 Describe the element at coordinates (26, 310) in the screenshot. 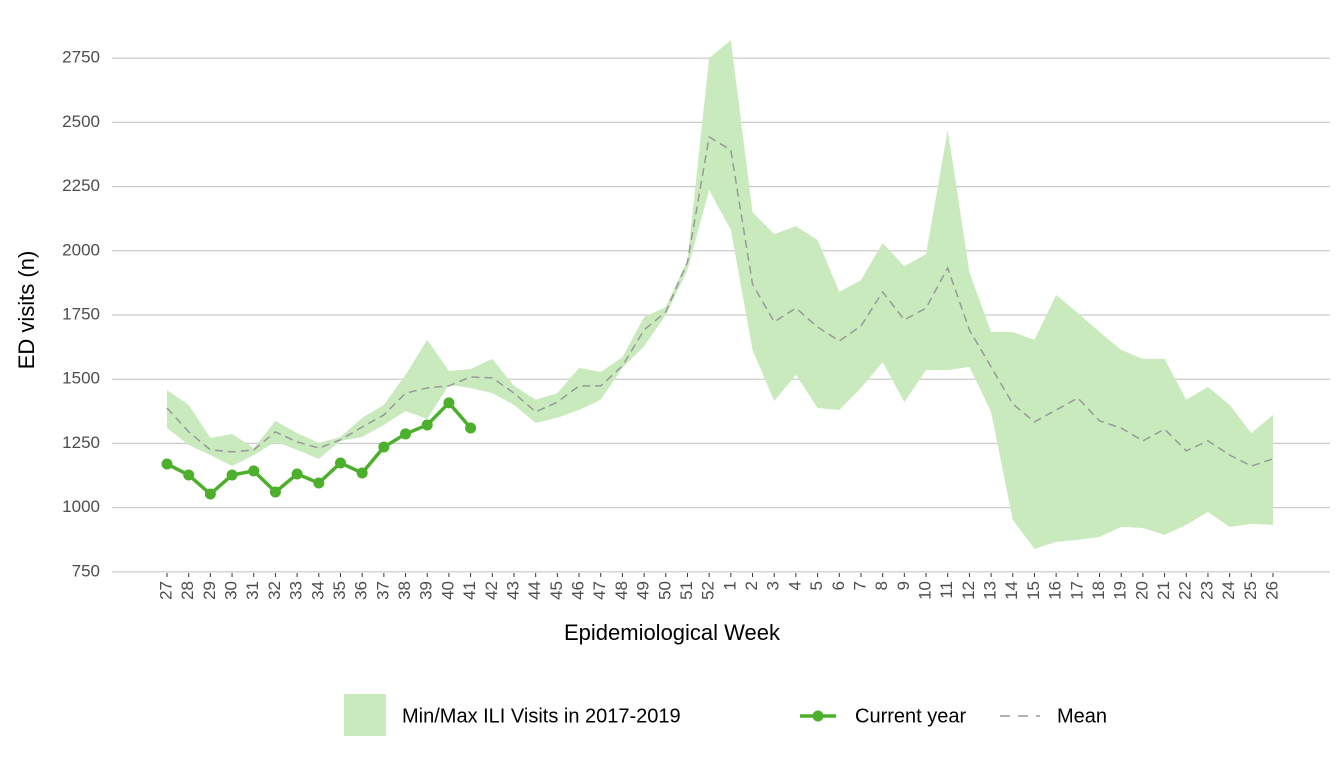

I see `y-axis-label: ED visits (n)` at that location.